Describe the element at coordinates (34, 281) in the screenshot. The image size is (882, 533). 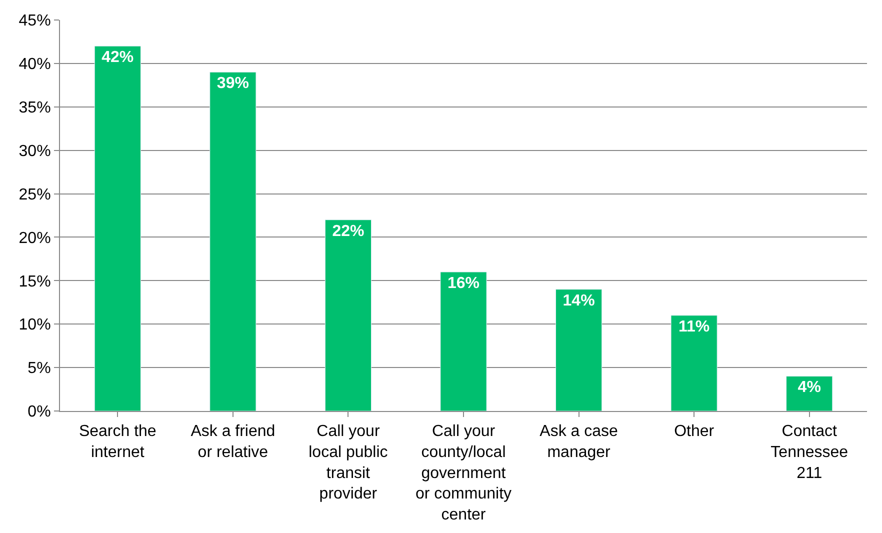
I see `y-tick-label: 15%` at that location.